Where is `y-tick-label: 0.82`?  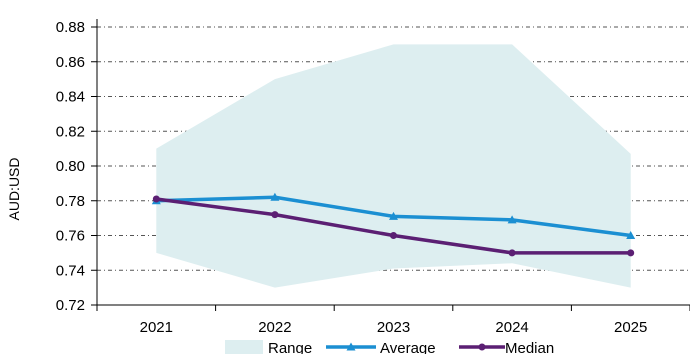
y-tick-label: 0.82 is located at coordinates (70, 131).